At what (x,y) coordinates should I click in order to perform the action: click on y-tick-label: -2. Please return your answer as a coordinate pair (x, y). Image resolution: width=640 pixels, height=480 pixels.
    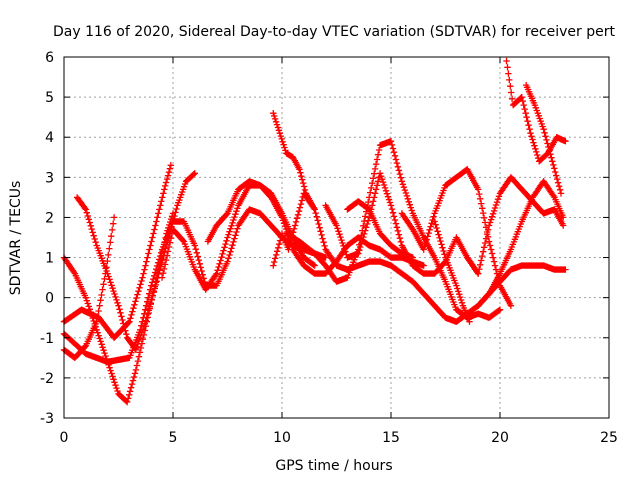
    Looking at the image, I should click on (47, 379).